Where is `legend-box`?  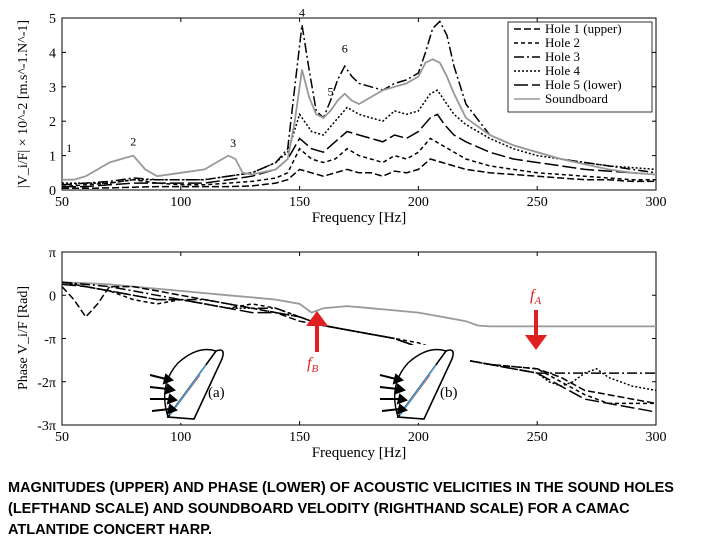
legend-box is located at coordinates (580, 67).